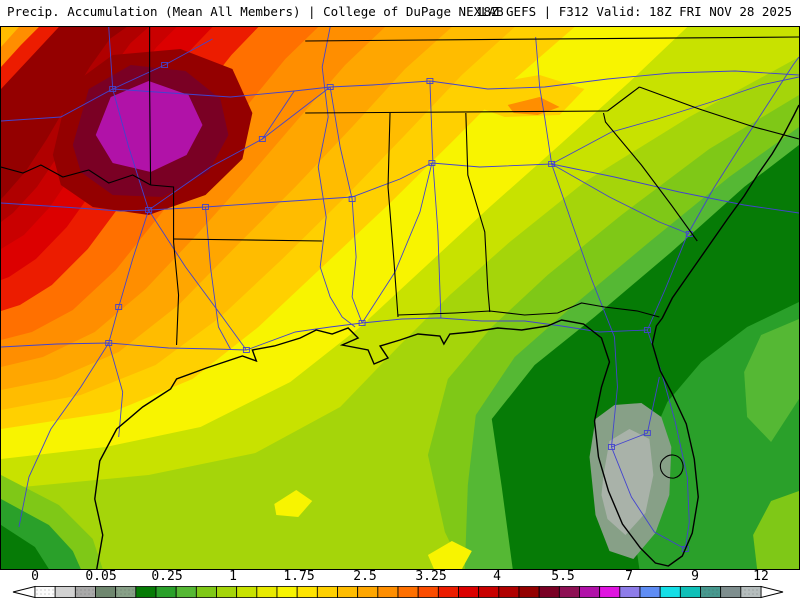  What do you see at coordinates (695, 576) in the screenshot?
I see `scale-tick-label: 9` at bounding box center [695, 576].